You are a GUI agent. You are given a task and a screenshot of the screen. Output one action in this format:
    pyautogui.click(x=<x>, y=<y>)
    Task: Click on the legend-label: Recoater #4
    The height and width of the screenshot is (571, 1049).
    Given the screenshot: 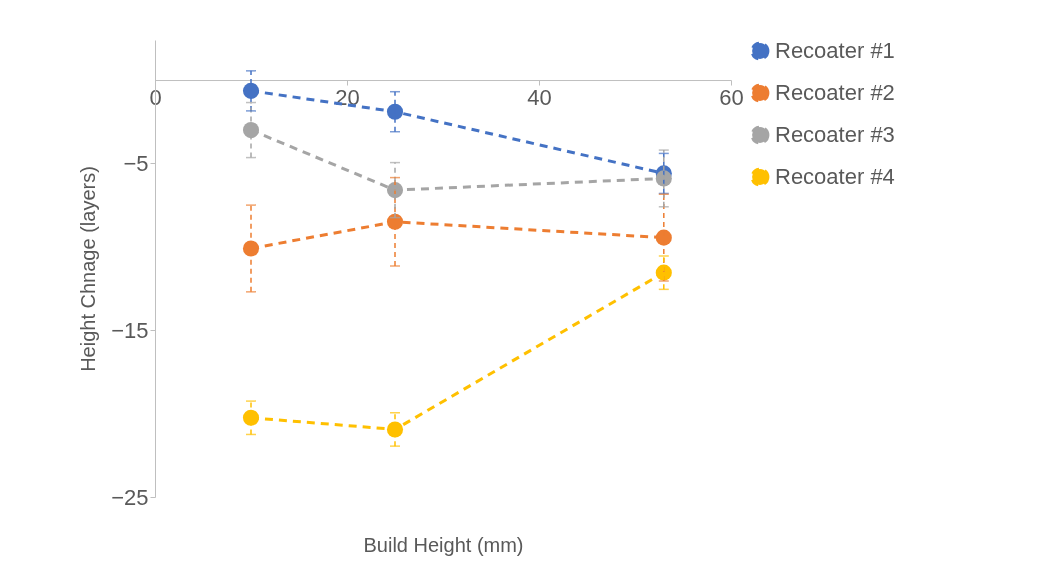 What is the action you would take?
    pyautogui.click(x=835, y=176)
    